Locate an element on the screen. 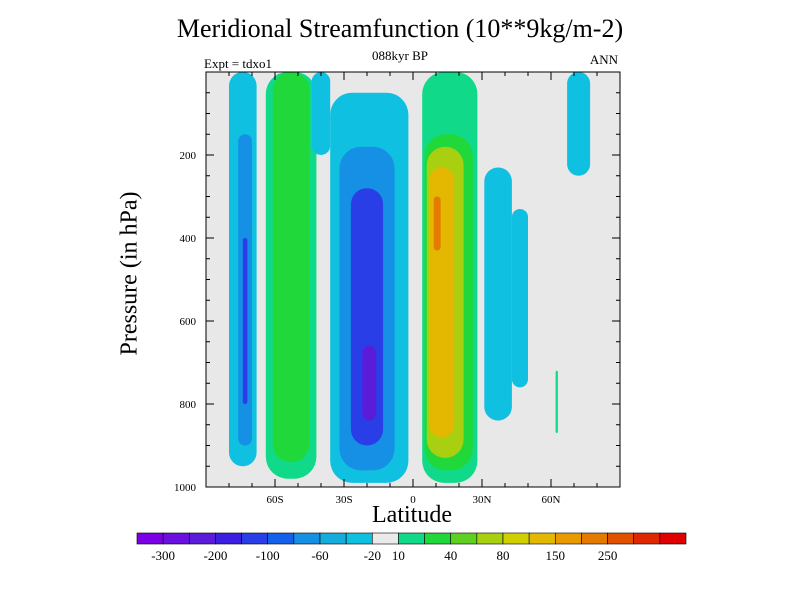 The width and height of the screenshot is (800, 600). colorbar-label: 150 is located at coordinates (556, 555).